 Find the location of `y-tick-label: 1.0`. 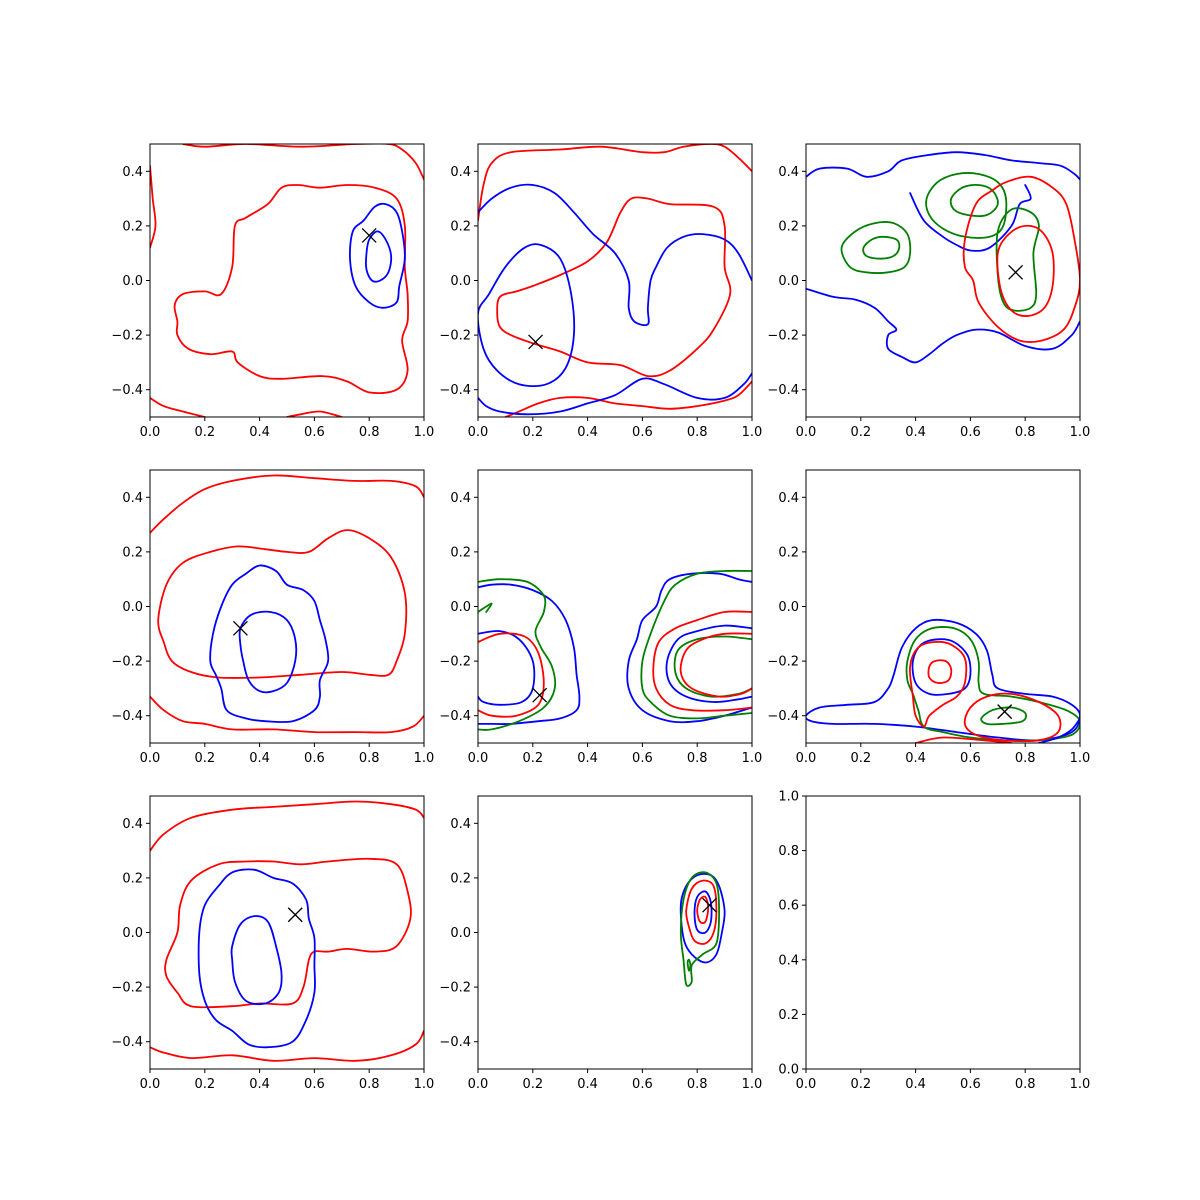

y-tick-label: 1.0 is located at coordinates (788, 797).